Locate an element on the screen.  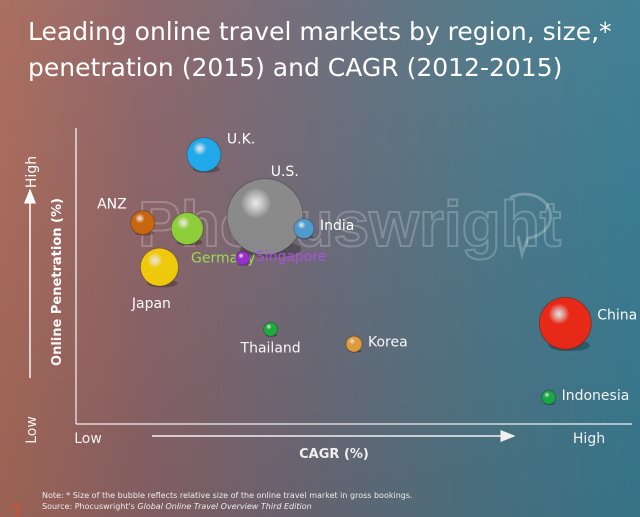
y-axis-high-label: High is located at coordinates (32, 172).